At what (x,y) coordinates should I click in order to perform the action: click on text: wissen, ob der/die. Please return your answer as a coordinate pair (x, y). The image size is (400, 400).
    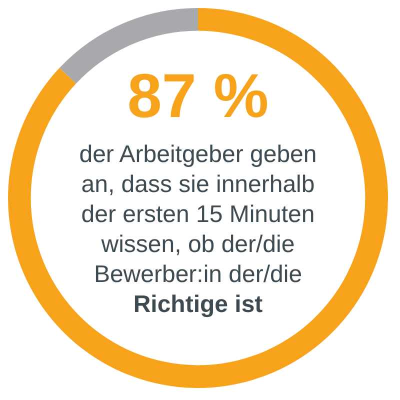
    Looking at the image, I should click on (198, 245).